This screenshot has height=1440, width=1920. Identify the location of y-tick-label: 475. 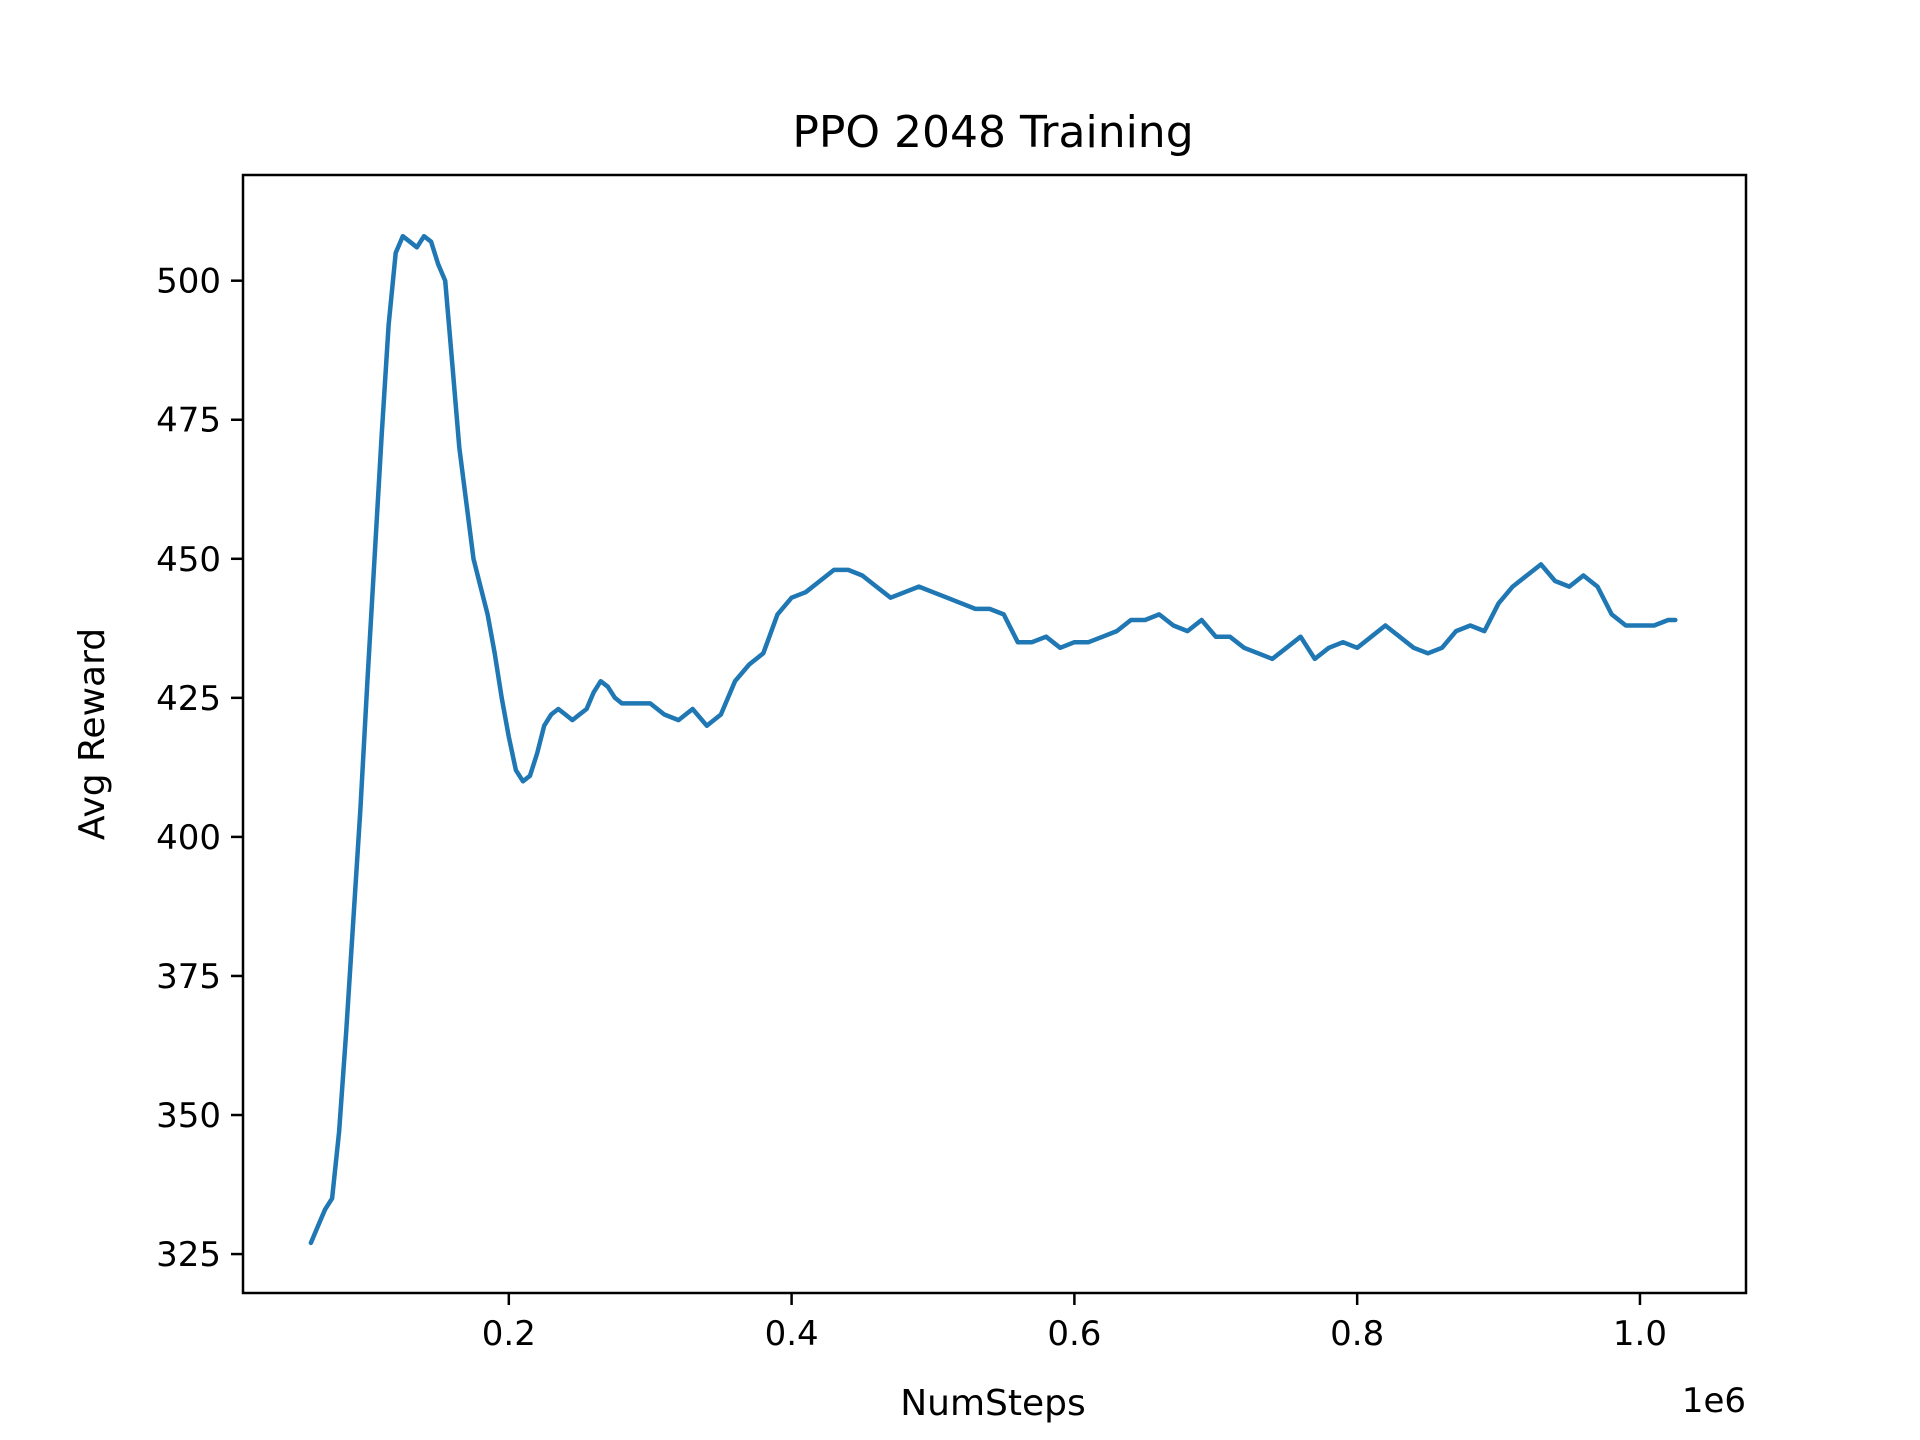
(188, 421).